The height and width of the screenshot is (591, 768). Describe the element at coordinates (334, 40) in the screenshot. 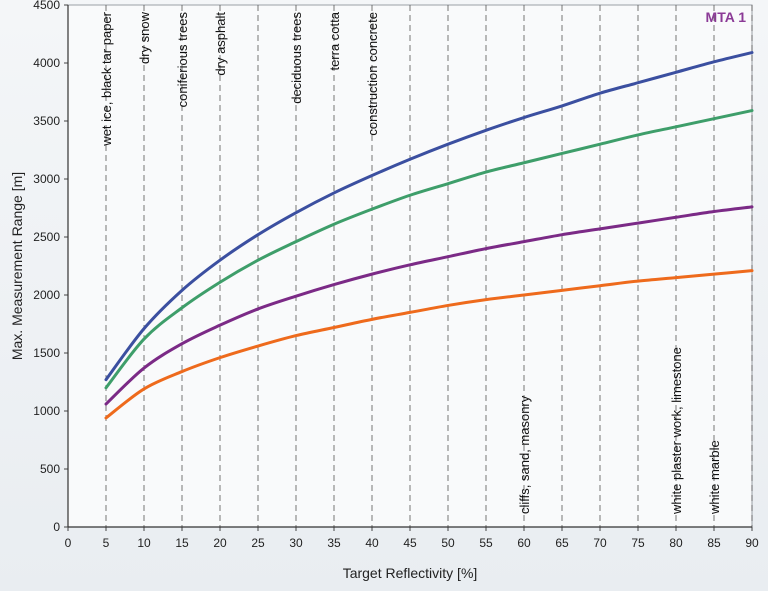

I see `reflectivity-annotation: terra cotta` at that location.